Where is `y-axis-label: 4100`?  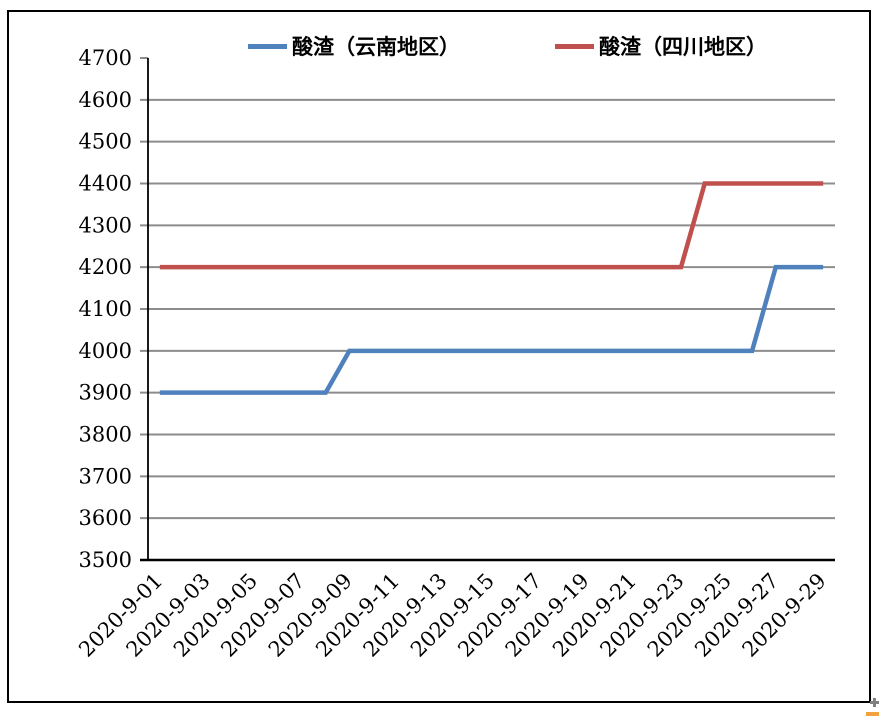 y-axis-label: 4100 is located at coordinates (105, 309).